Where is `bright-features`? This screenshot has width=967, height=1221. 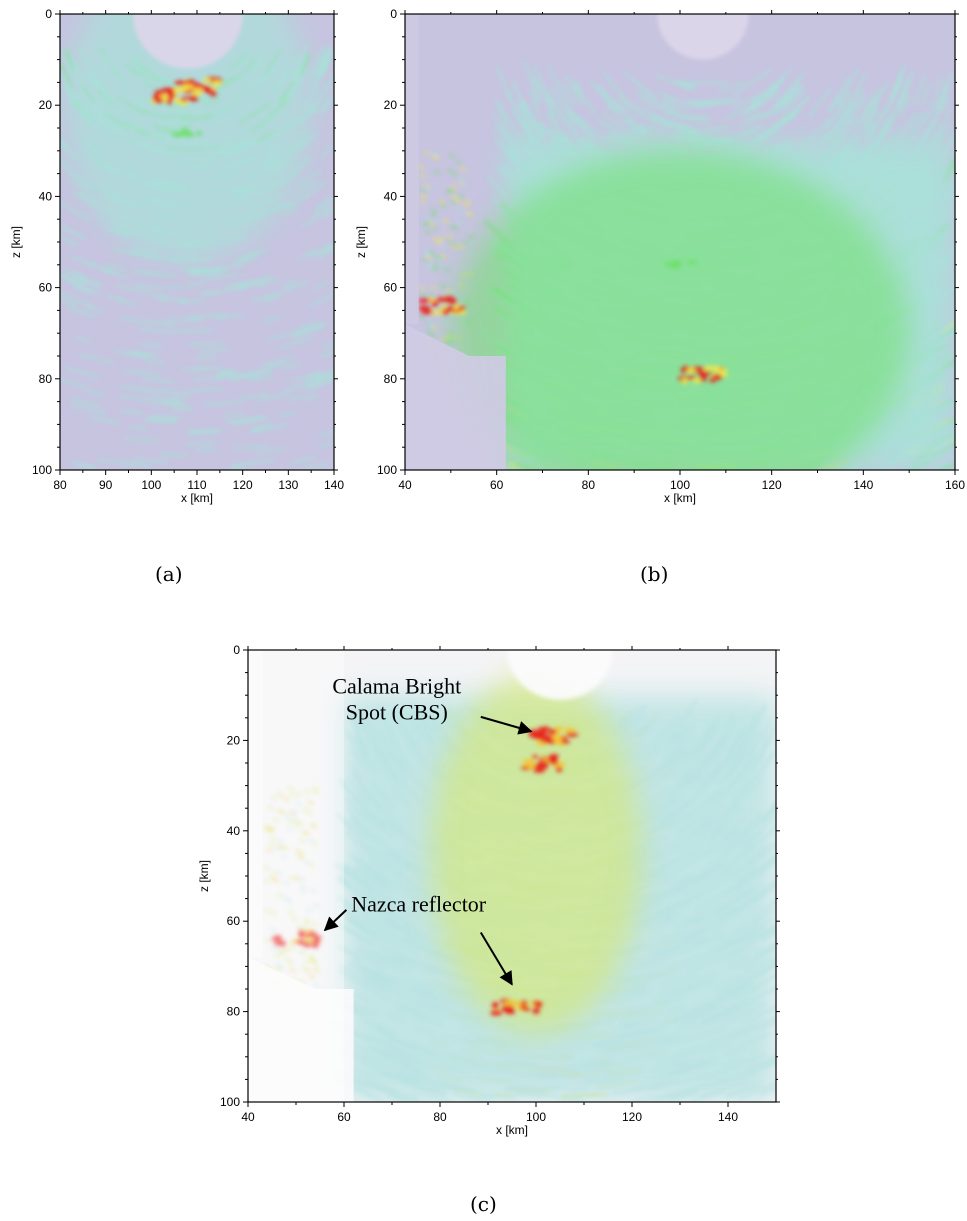
bright-features is located at coordinates (424, 870).